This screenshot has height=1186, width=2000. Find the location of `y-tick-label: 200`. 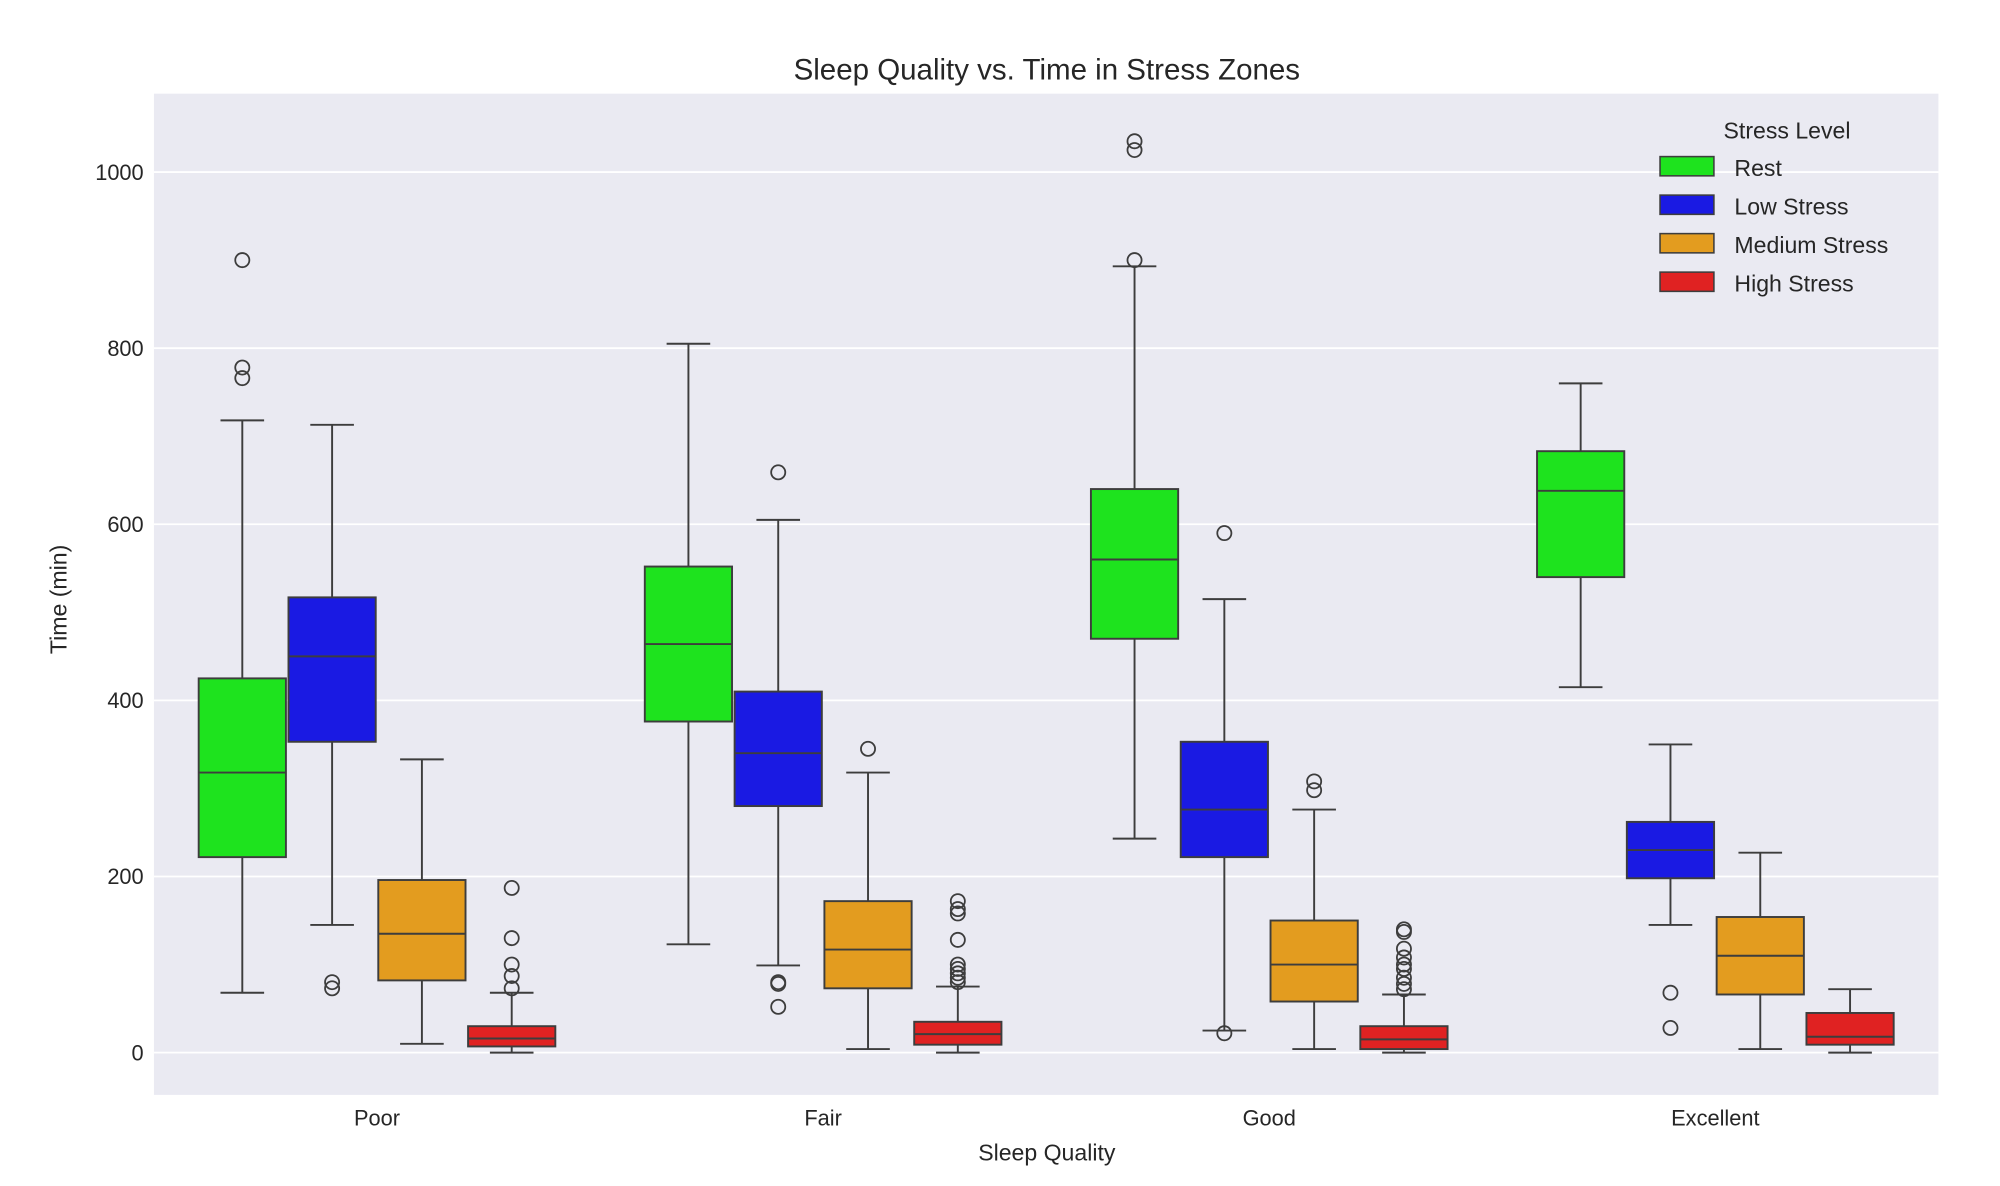

y-tick-label: 200 is located at coordinates (125, 876).